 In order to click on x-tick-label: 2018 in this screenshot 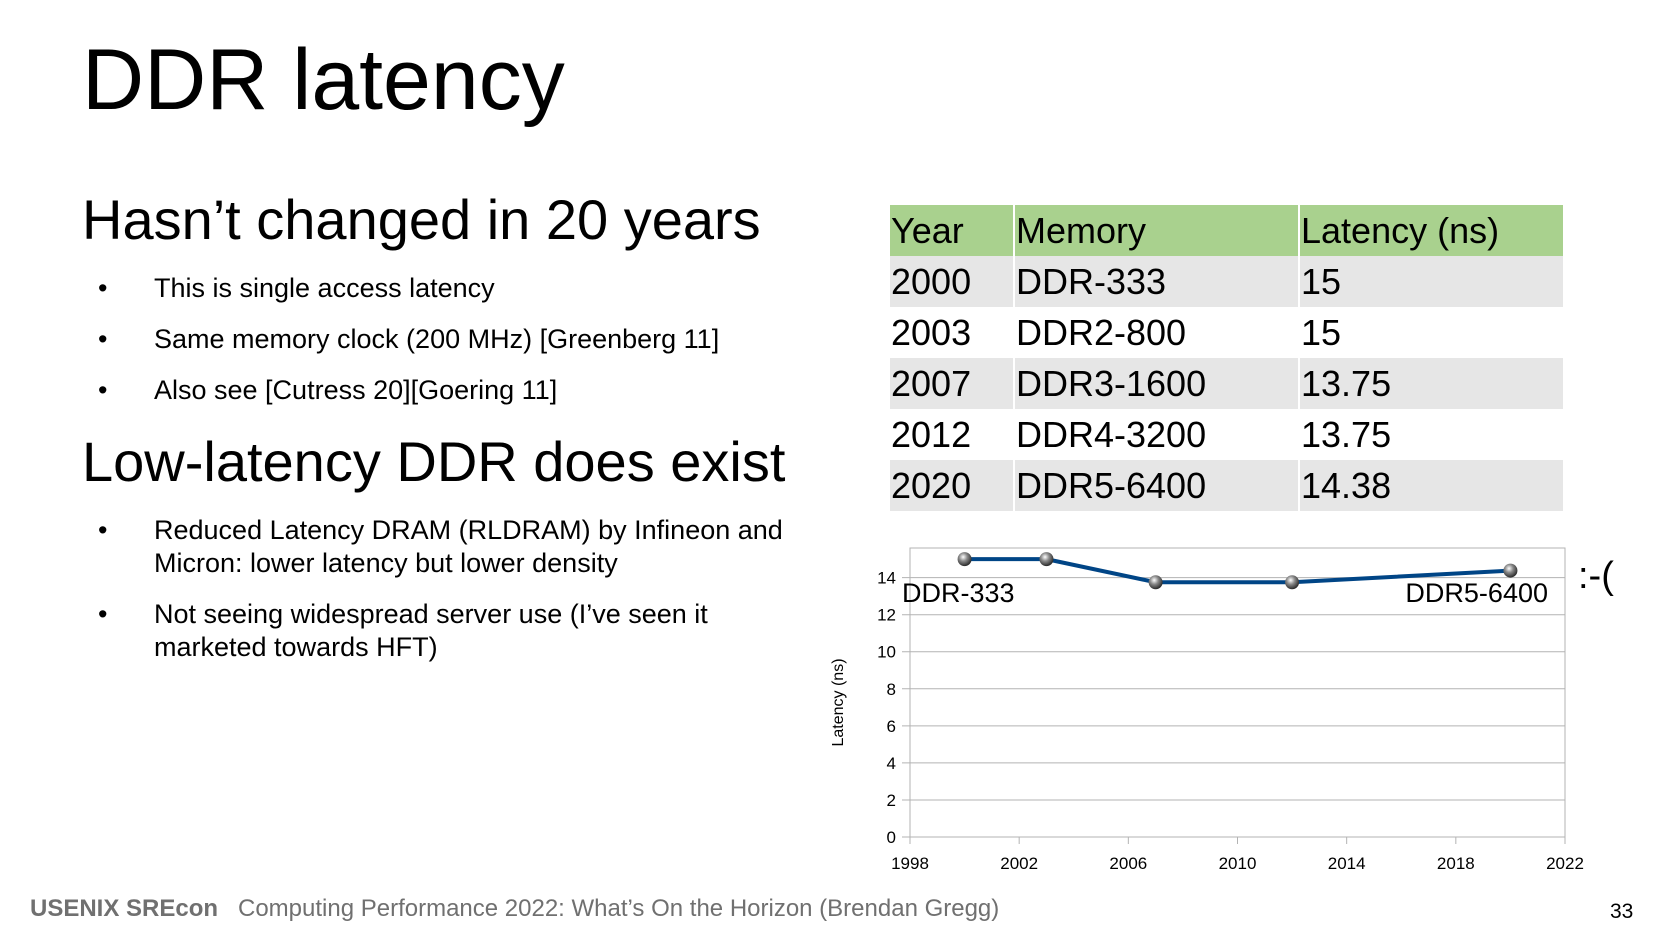, I will do `click(1456, 863)`.